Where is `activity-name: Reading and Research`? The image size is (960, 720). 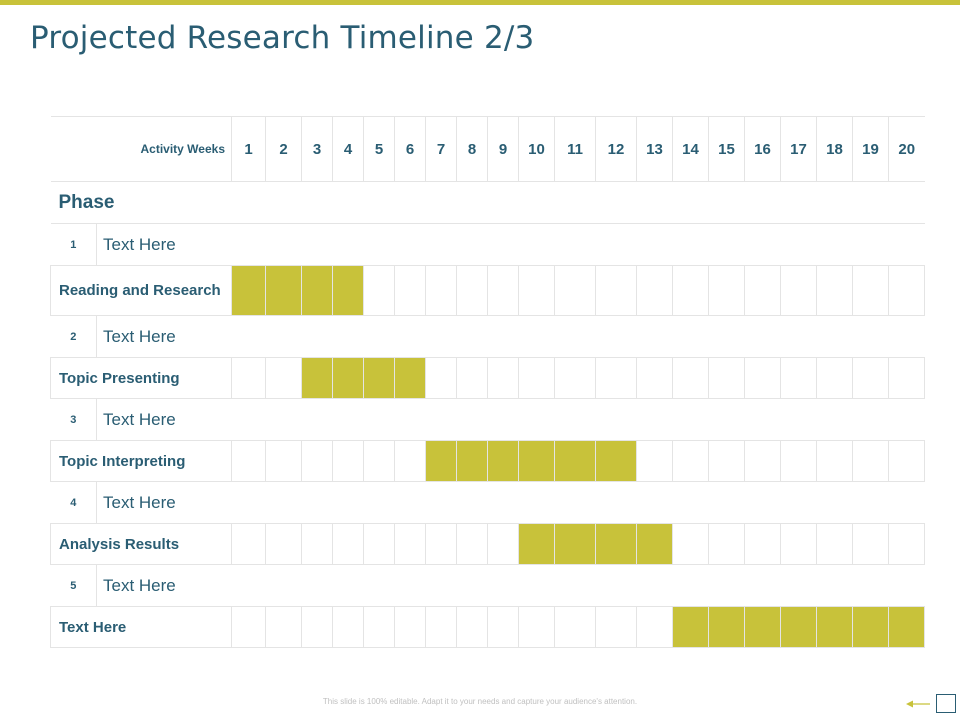 activity-name: Reading and Research is located at coordinates (141, 290).